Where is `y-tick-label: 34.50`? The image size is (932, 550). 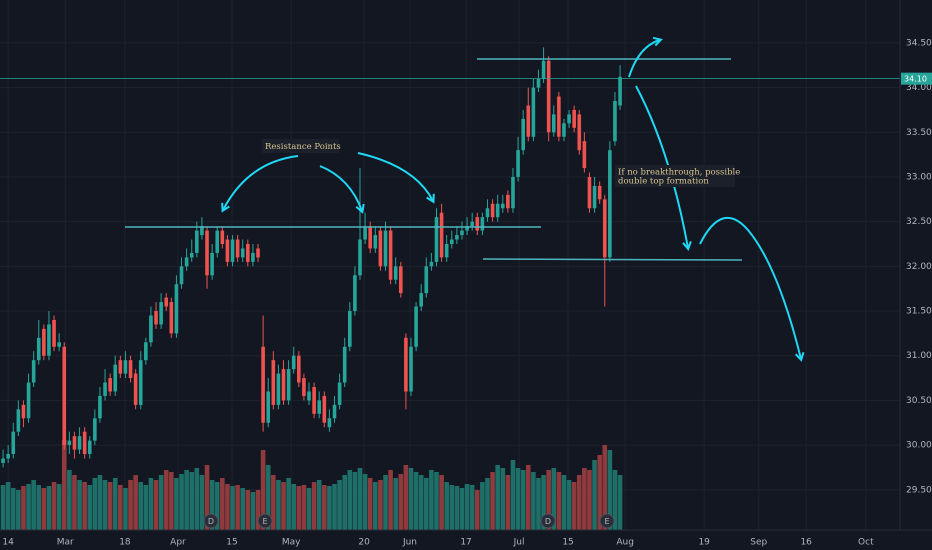 y-tick-label: 34.50 is located at coordinates (919, 43).